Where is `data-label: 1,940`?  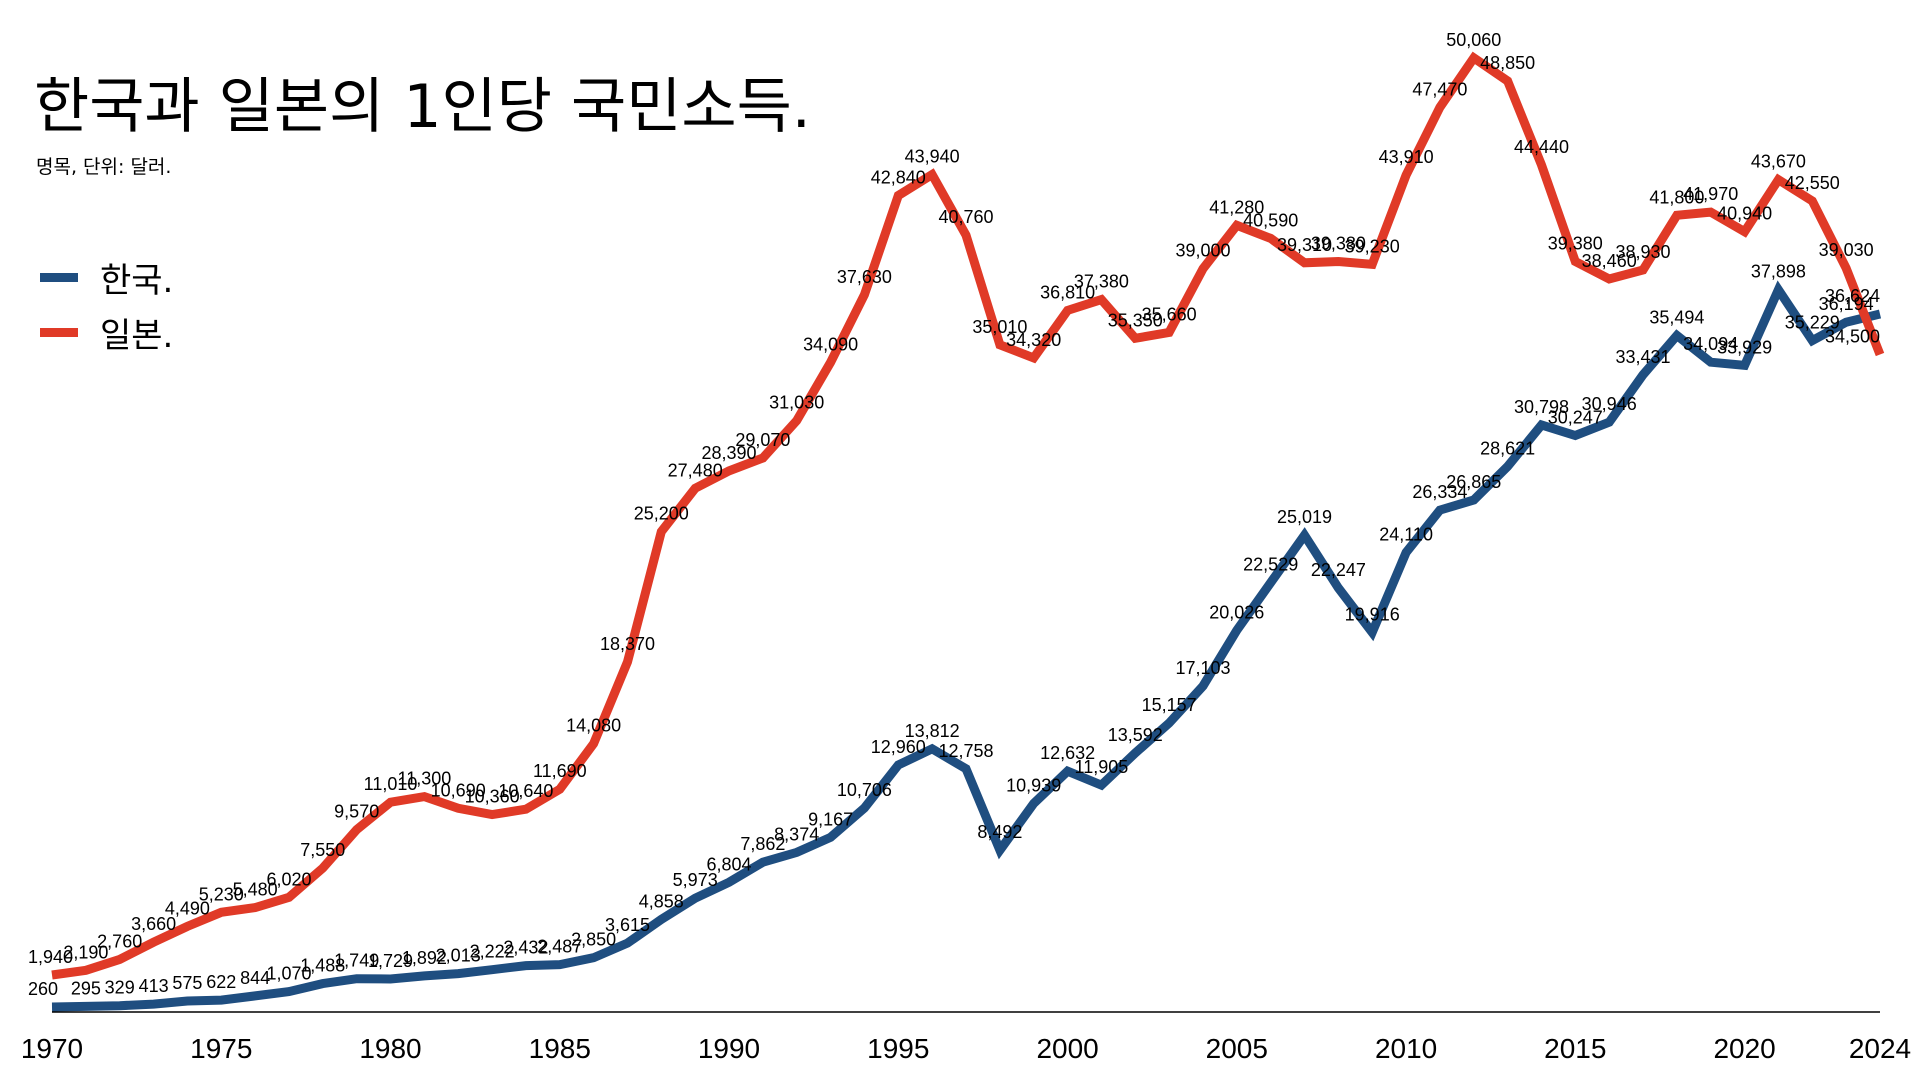 data-label: 1,940 is located at coordinates (50, 957).